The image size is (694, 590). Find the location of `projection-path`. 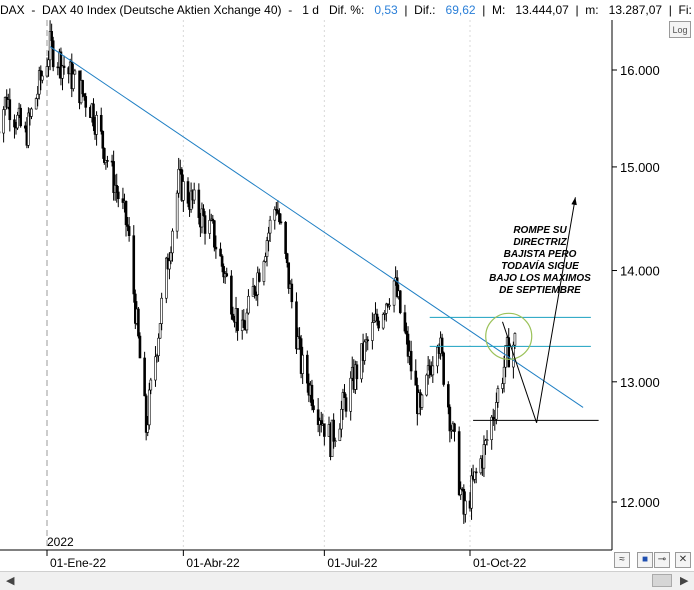

projection-path is located at coordinates (539, 310).